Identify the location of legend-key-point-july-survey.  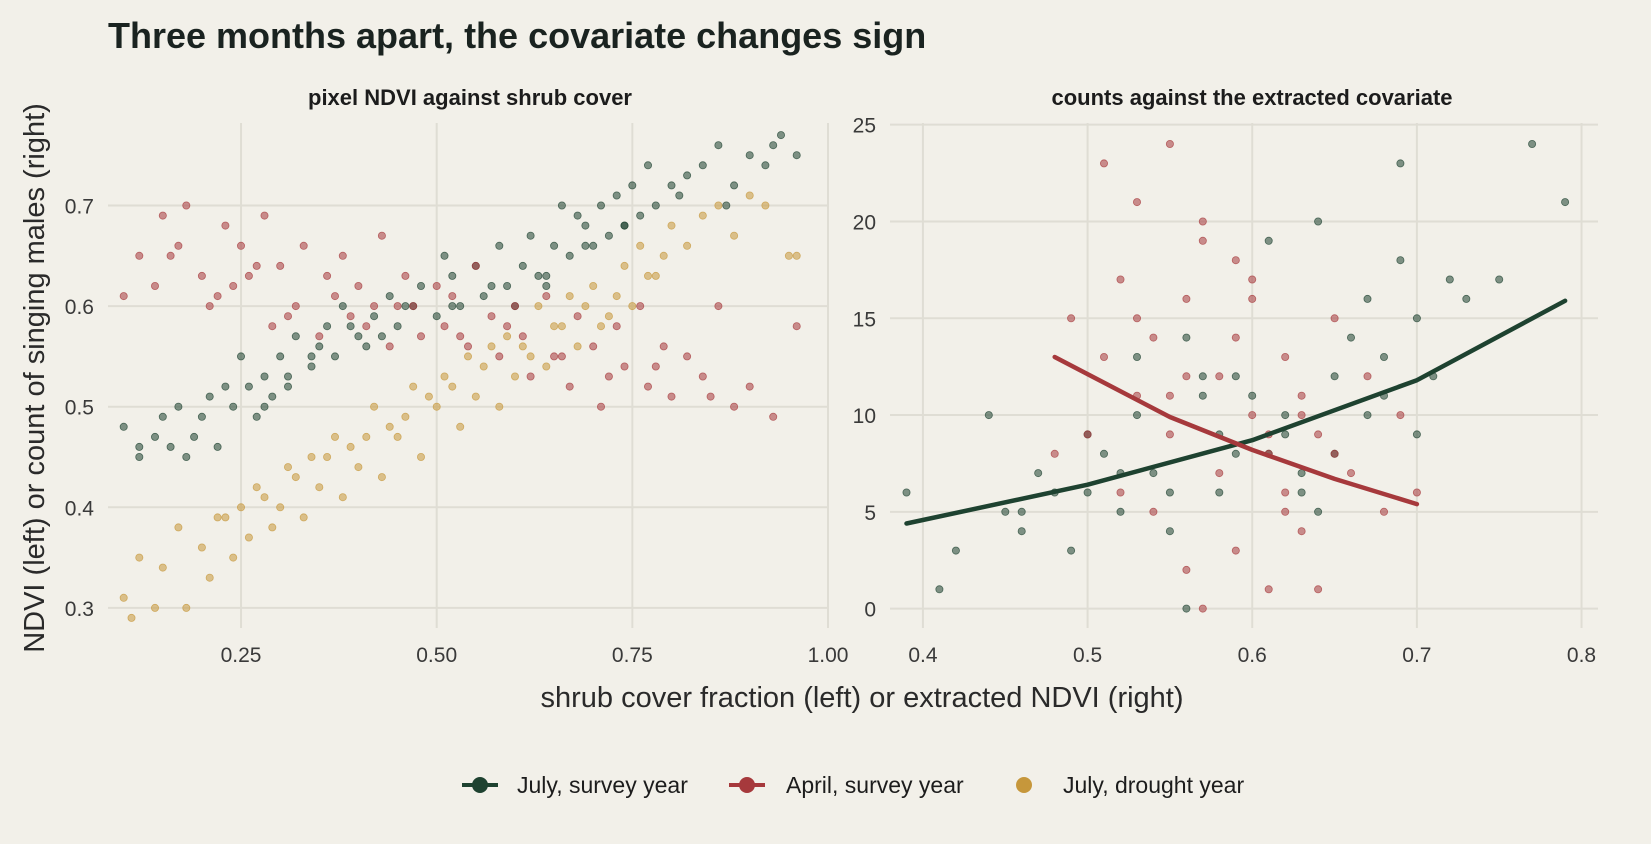
(480, 785).